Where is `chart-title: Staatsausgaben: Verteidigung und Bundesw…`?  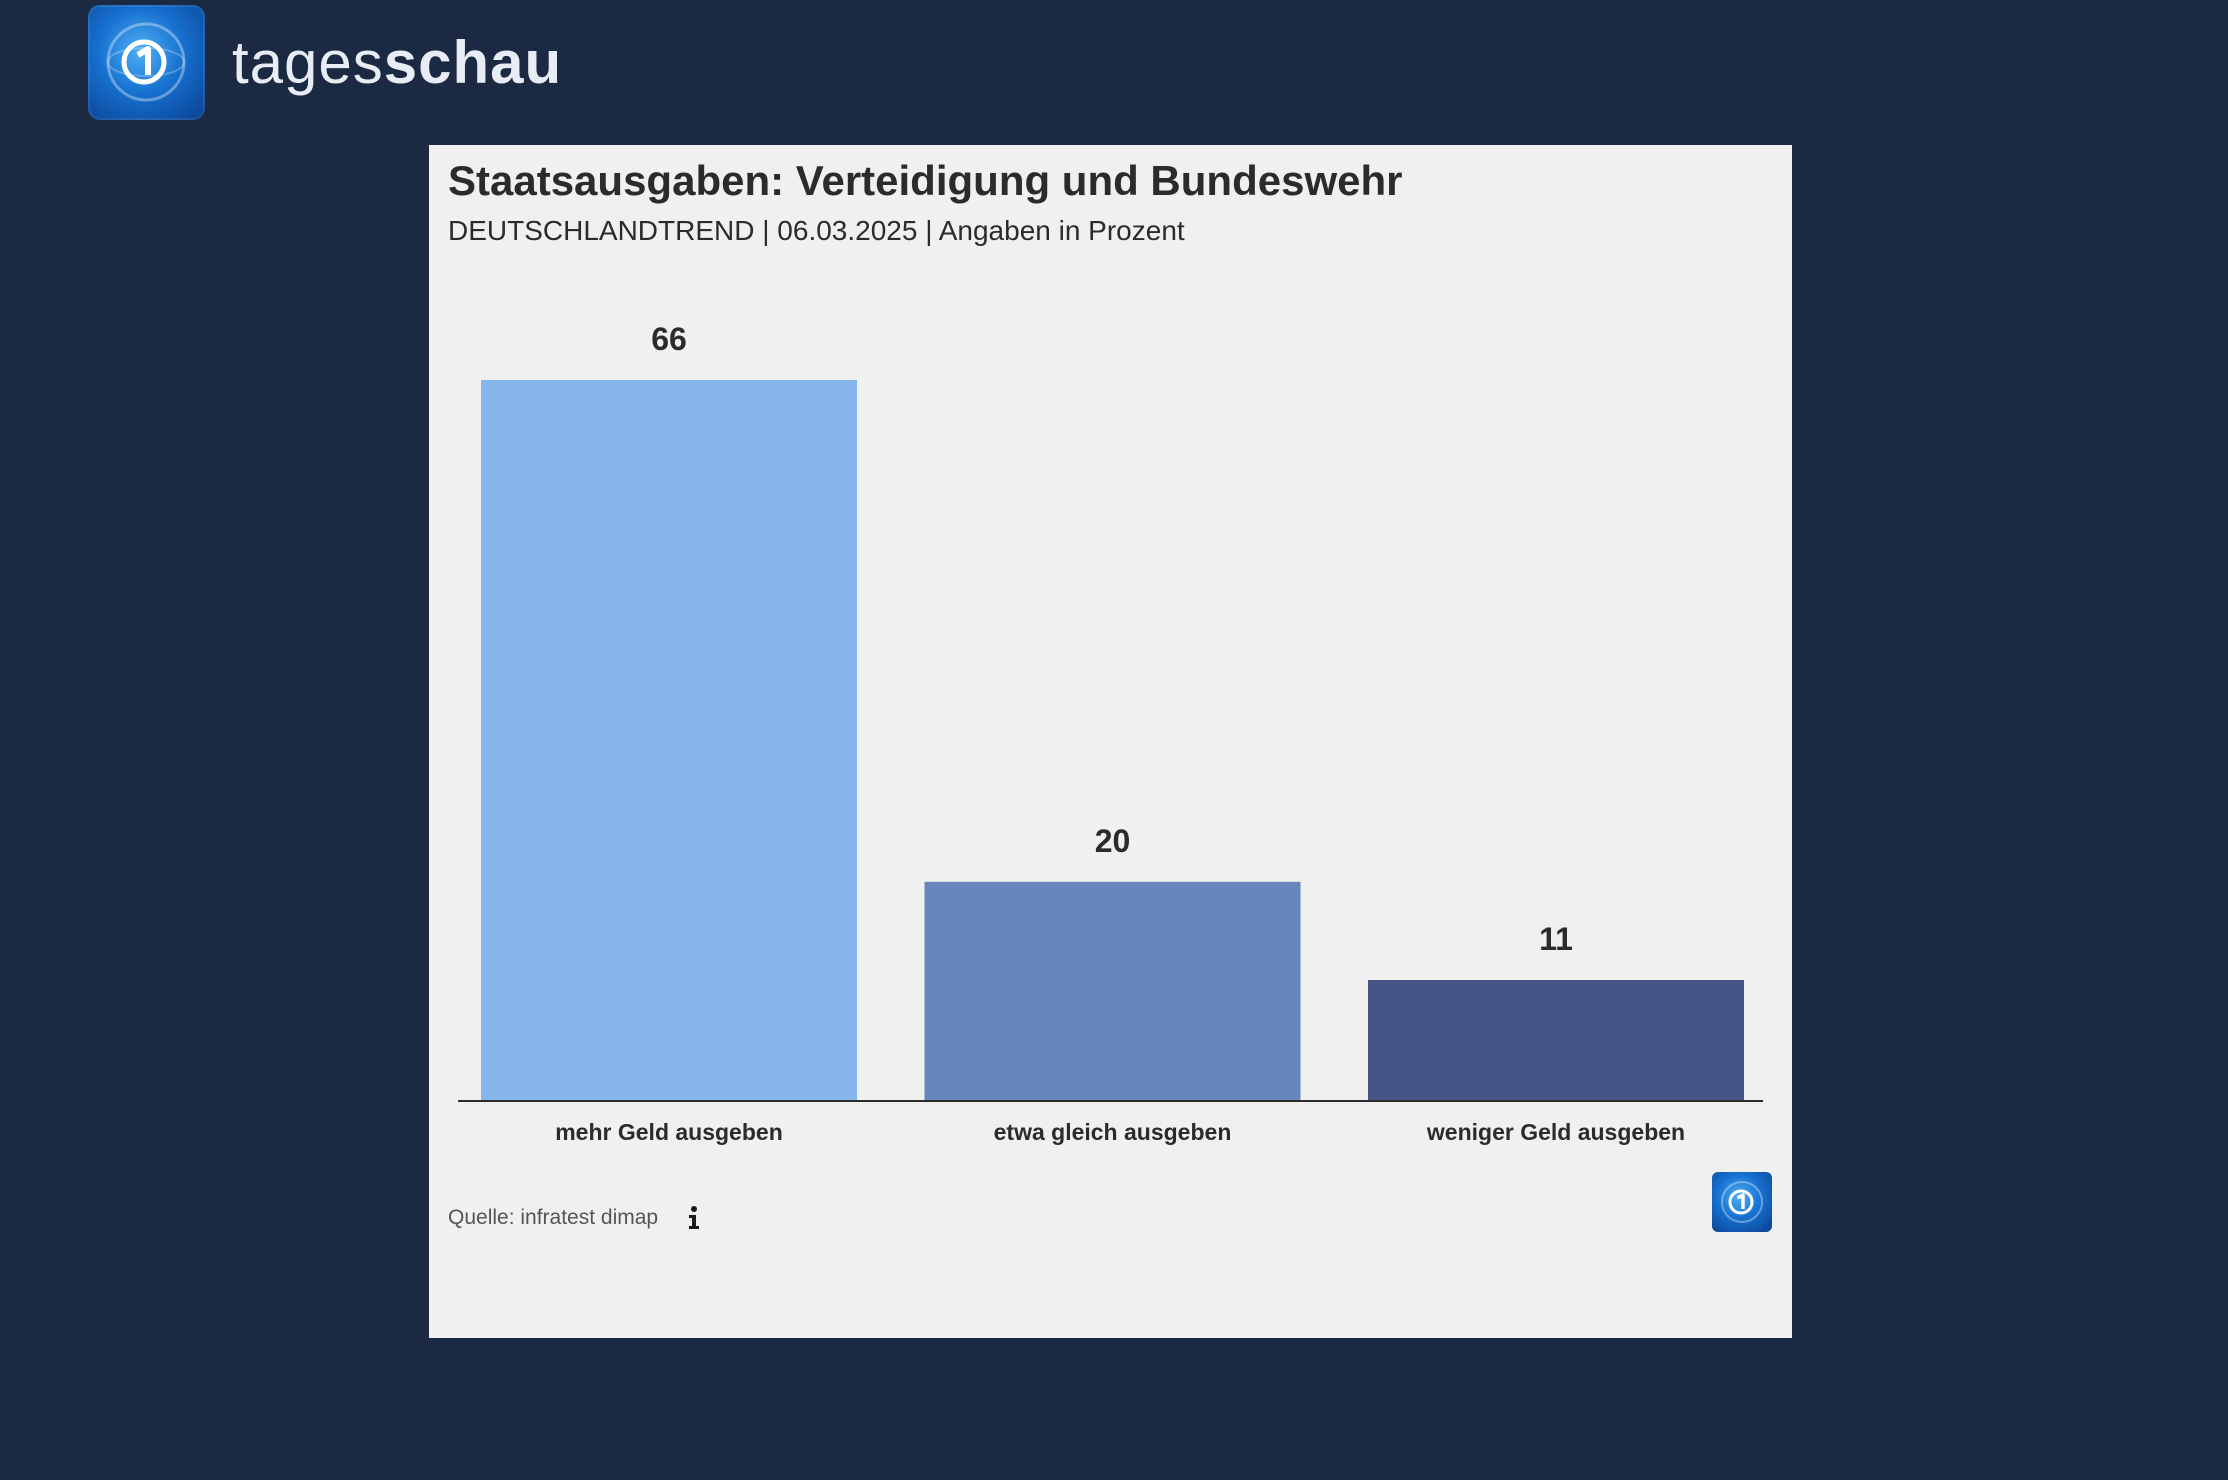
chart-title: Staatsausgaben: Verteidigung und Bundesw… is located at coordinates (925, 180).